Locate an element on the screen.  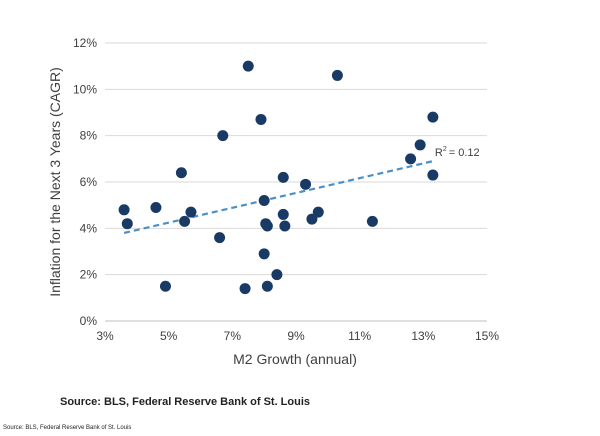
r-squared-label: R2 = 0.12 is located at coordinates (457, 152).